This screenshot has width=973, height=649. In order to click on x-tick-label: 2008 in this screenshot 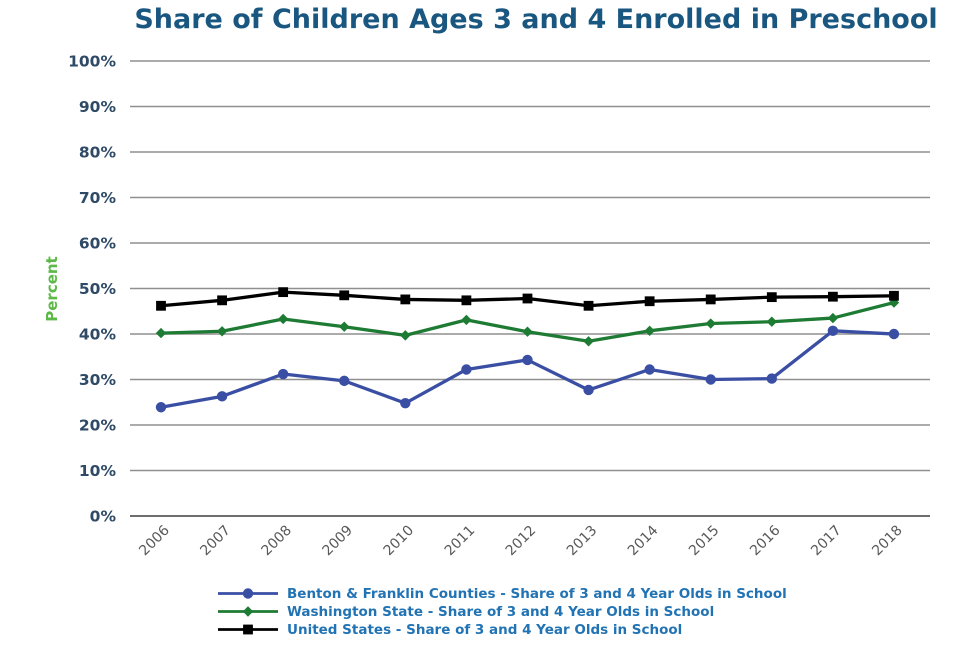, I will do `click(276, 541)`.